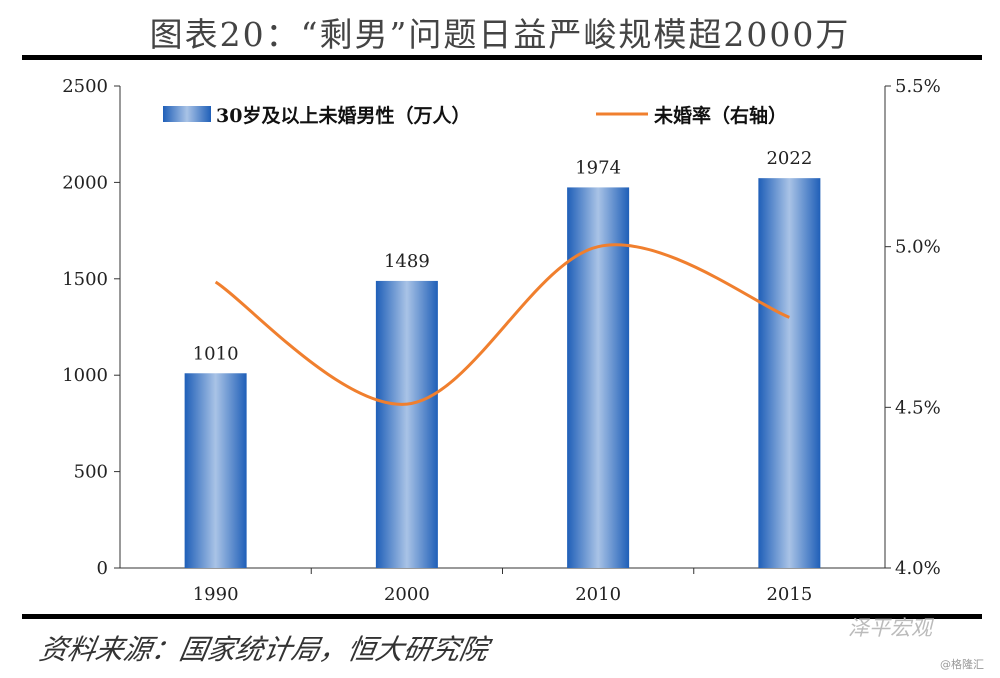  Describe the element at coordinates (502, 324) in the screenshot. I see `rate-line` at that location.